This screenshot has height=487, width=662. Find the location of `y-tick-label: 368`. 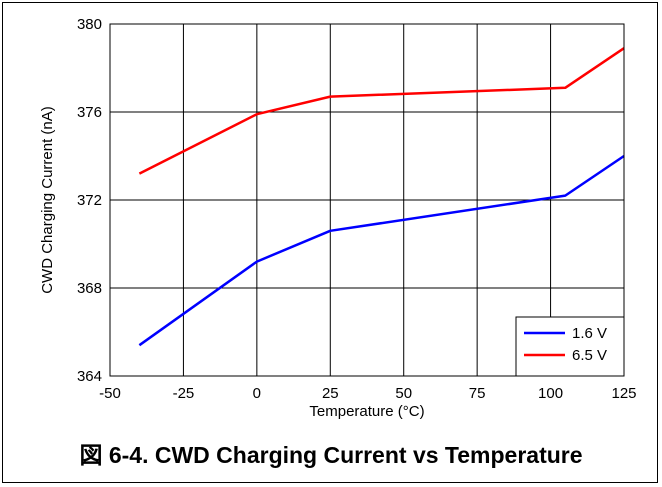

y-tick-label: 368 is located at coordinates (89, 288).